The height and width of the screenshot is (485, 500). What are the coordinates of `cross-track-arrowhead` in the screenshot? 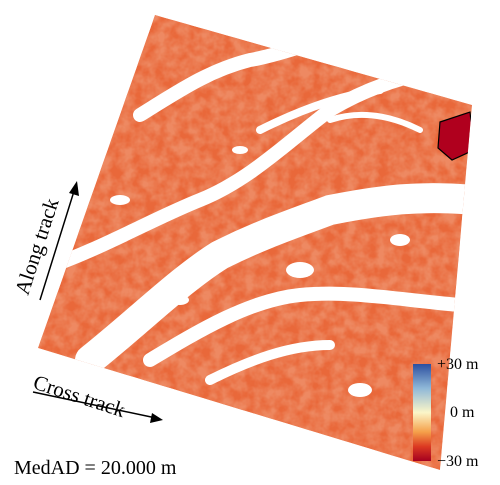 It's located at (156, 418).